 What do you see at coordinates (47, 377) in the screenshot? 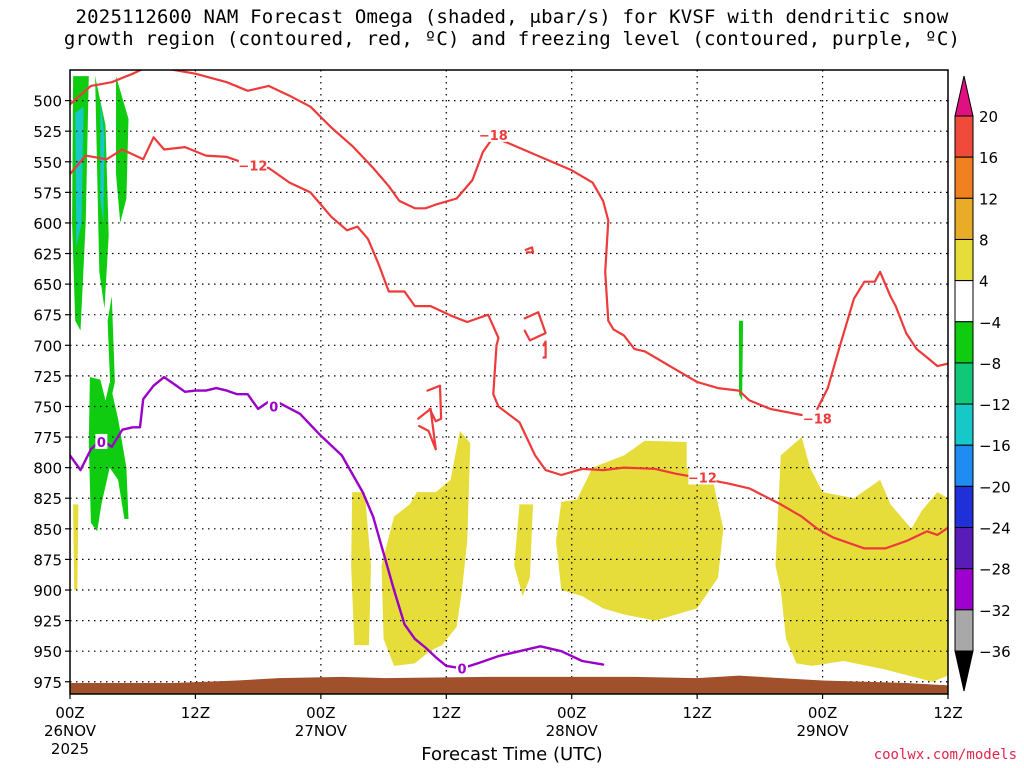
I see `y-tick-label-725: 725` at bounding box center [47, 377].